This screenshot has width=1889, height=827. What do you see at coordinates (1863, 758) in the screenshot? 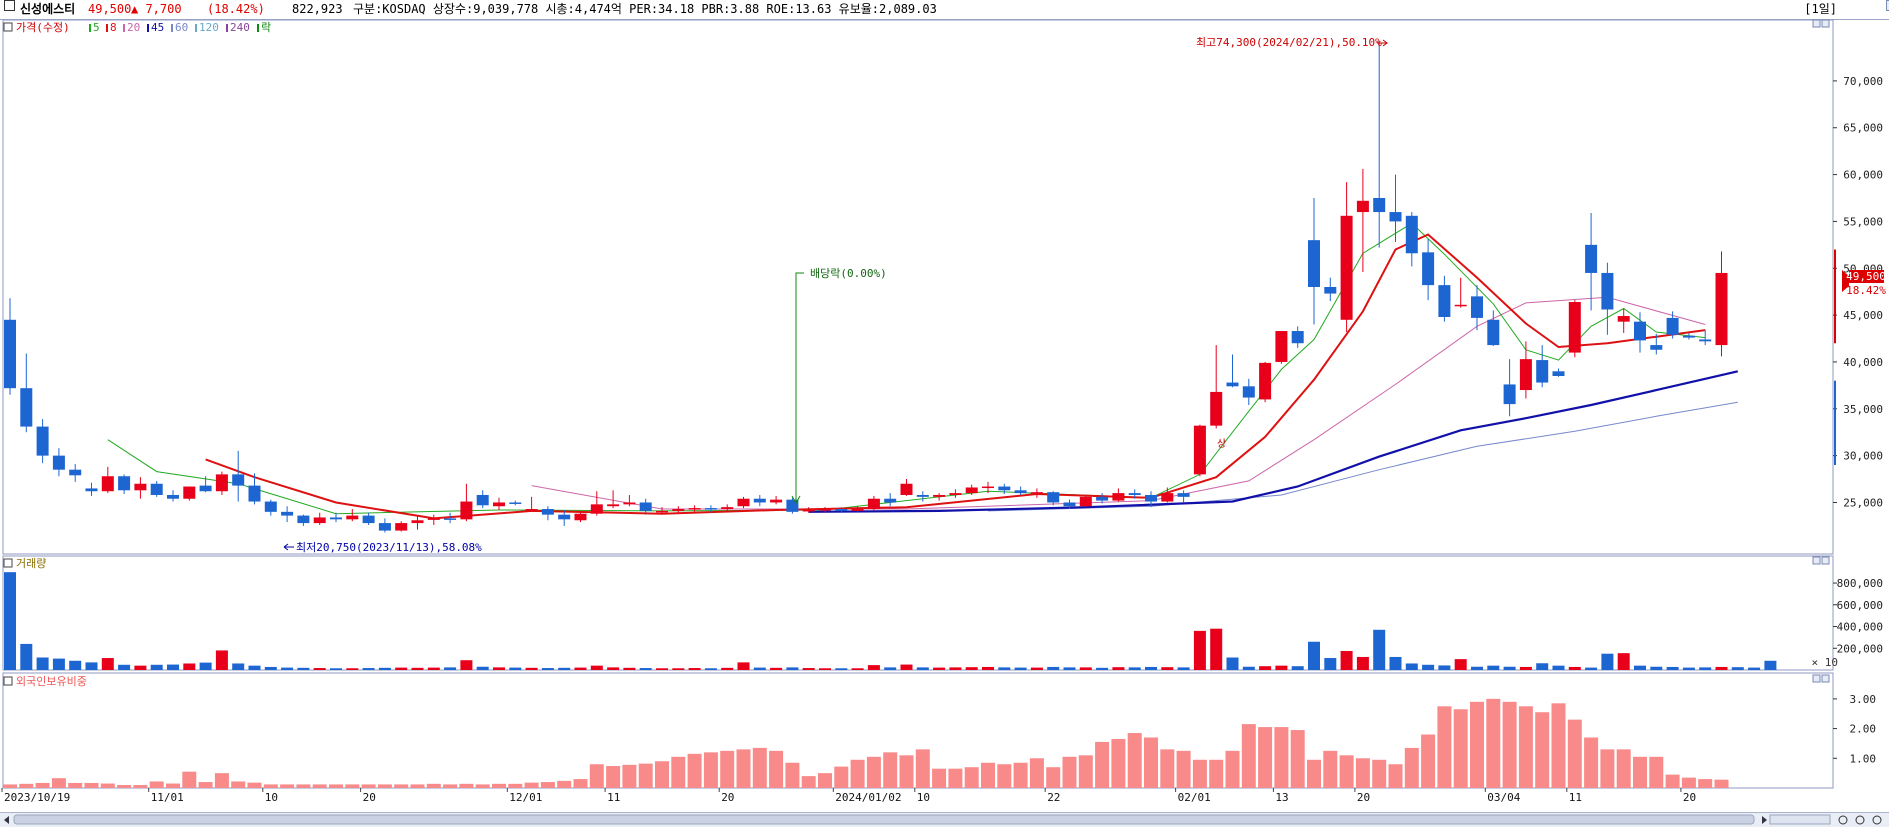
I see `foreign-tick-label: 1.00` at bounding box center [1863, 758].